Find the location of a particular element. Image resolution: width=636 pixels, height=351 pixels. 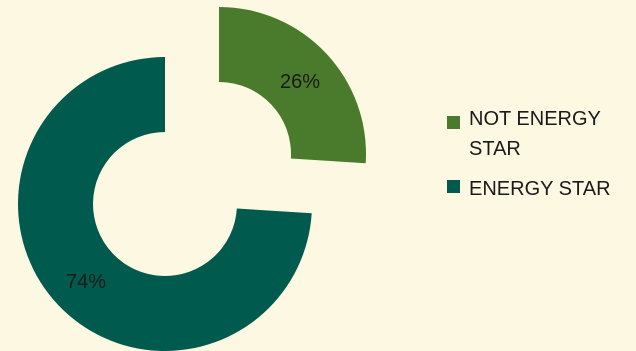

legend-item-energy-star: ENERGY STAR is located at coordinates (537, 189).